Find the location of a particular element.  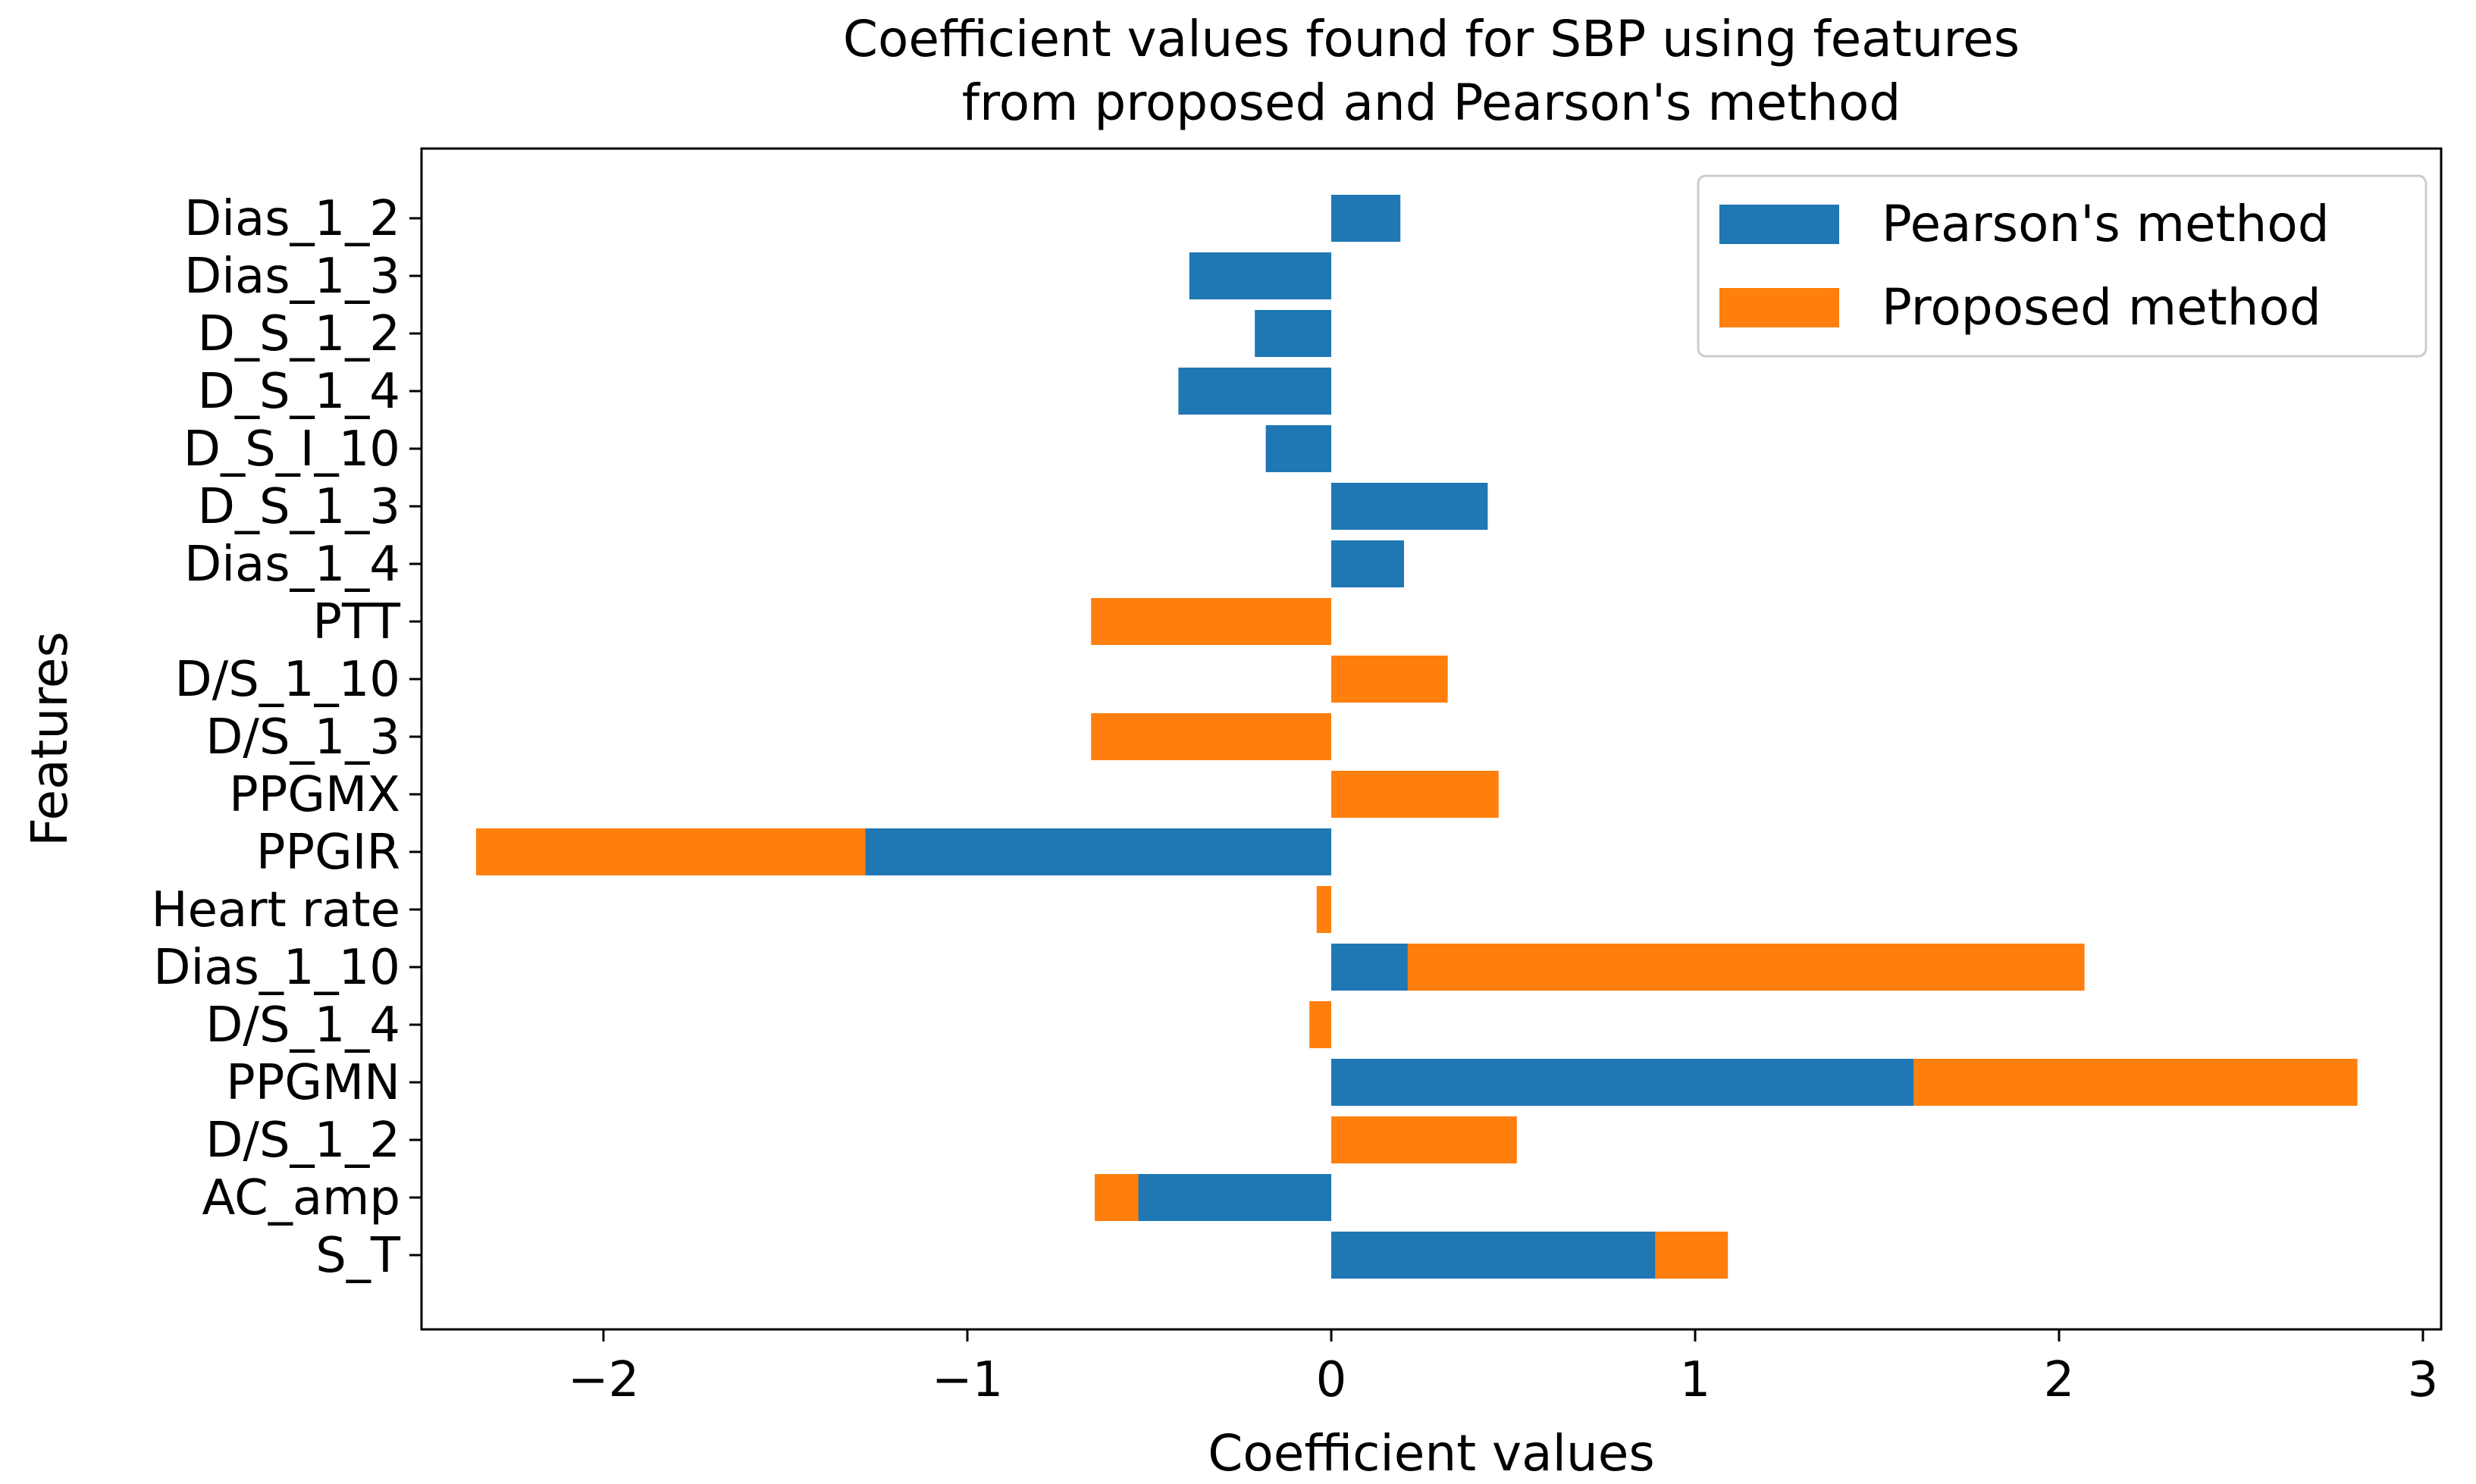

y-tick-label-d-s-1-4: D_S_1_4 is located at coordinates (299, 392).